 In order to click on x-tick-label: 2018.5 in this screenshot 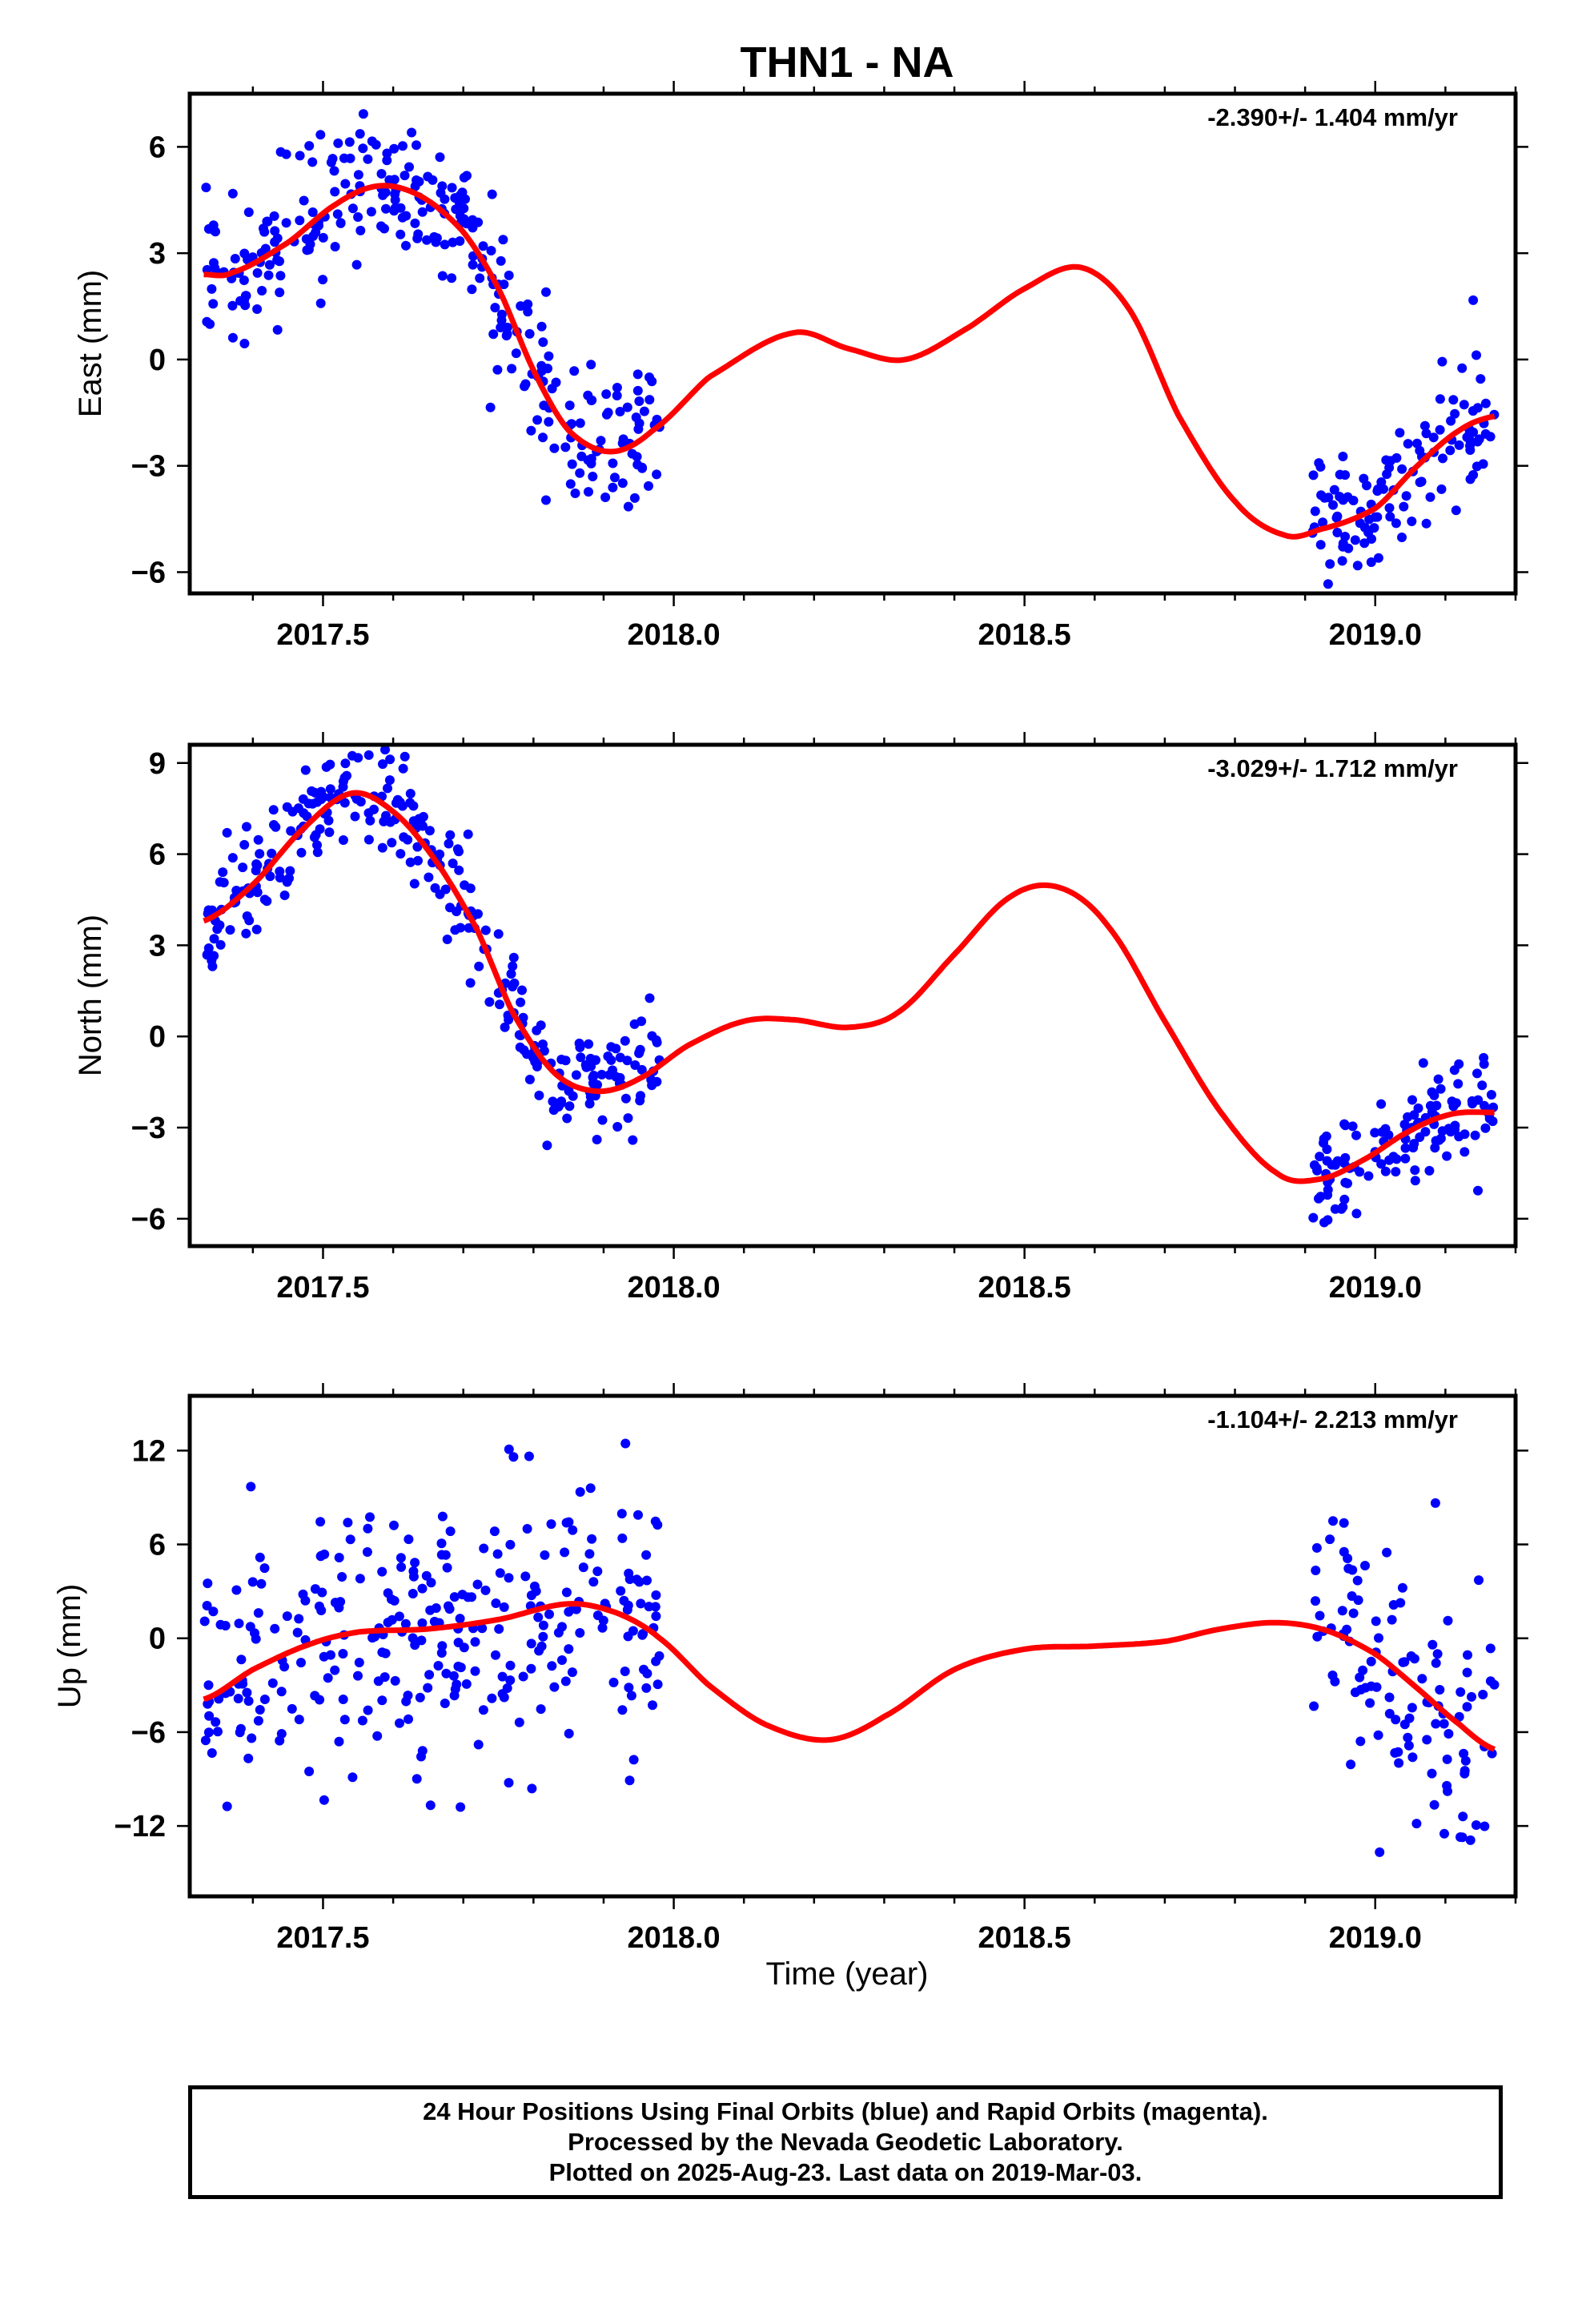, I will do `click(1025, 1288)`.